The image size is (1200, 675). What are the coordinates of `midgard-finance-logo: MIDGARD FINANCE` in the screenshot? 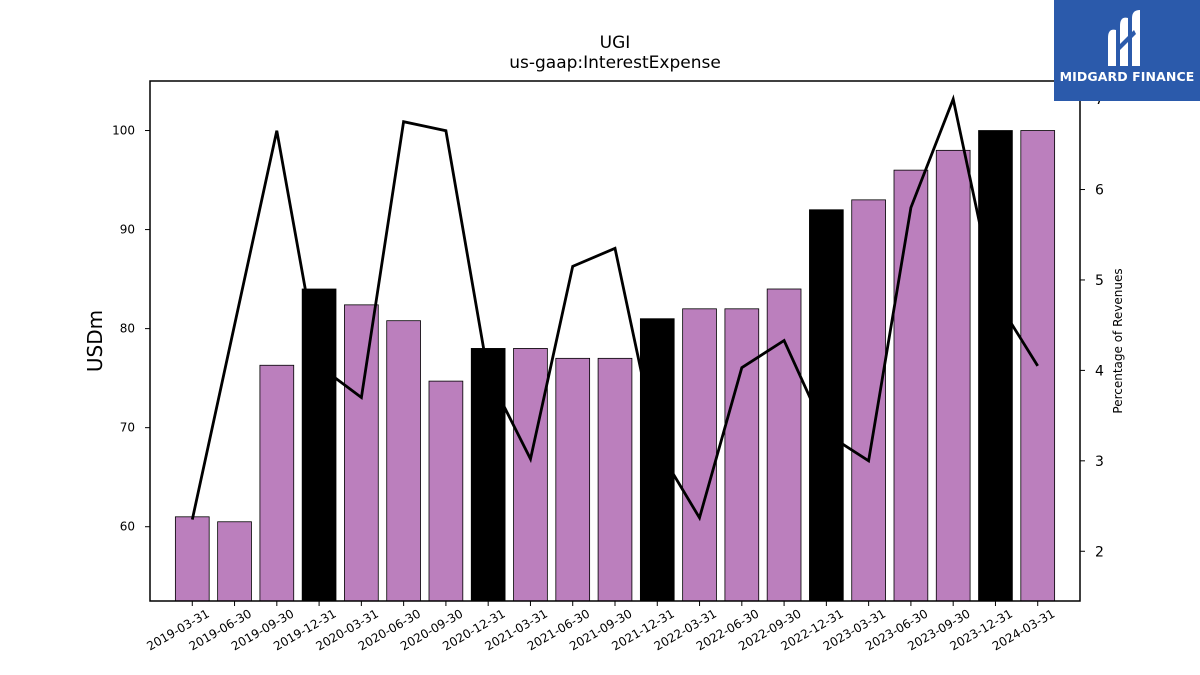 It's located at (1127, 50).